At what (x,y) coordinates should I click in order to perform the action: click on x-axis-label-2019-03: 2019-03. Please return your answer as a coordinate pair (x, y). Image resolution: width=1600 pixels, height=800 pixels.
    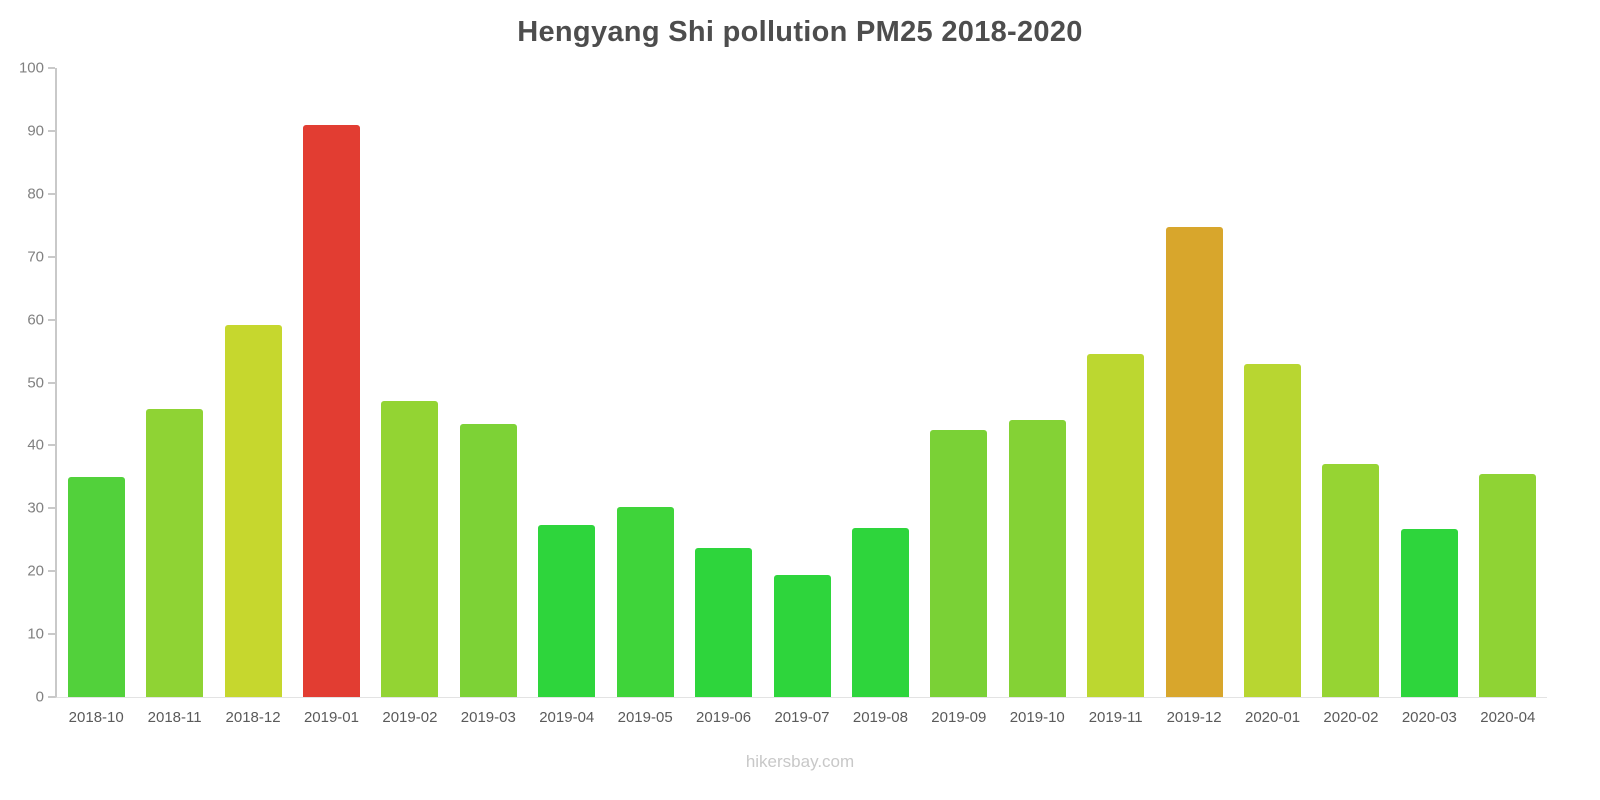
    Looking at the image, I should click on (488, 717).